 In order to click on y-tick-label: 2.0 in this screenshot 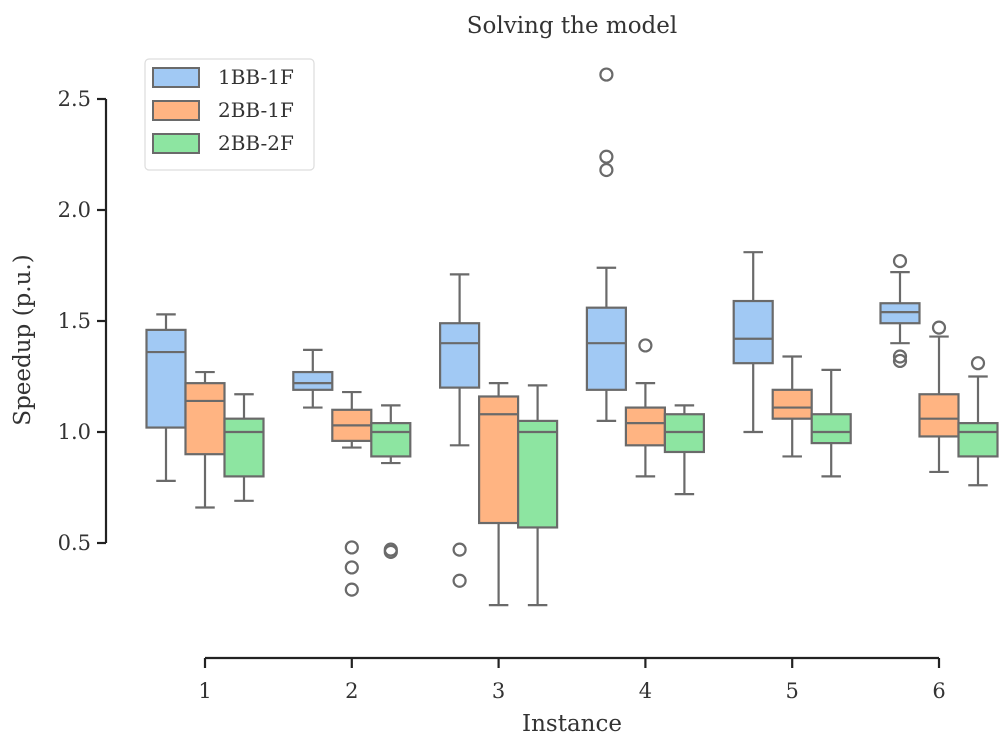, I will do `click(74, 210)`.